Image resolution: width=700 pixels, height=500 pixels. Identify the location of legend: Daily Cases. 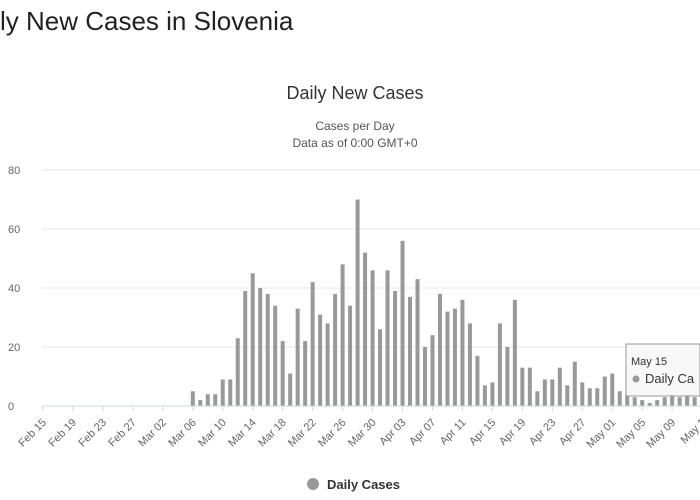
(353, 484).